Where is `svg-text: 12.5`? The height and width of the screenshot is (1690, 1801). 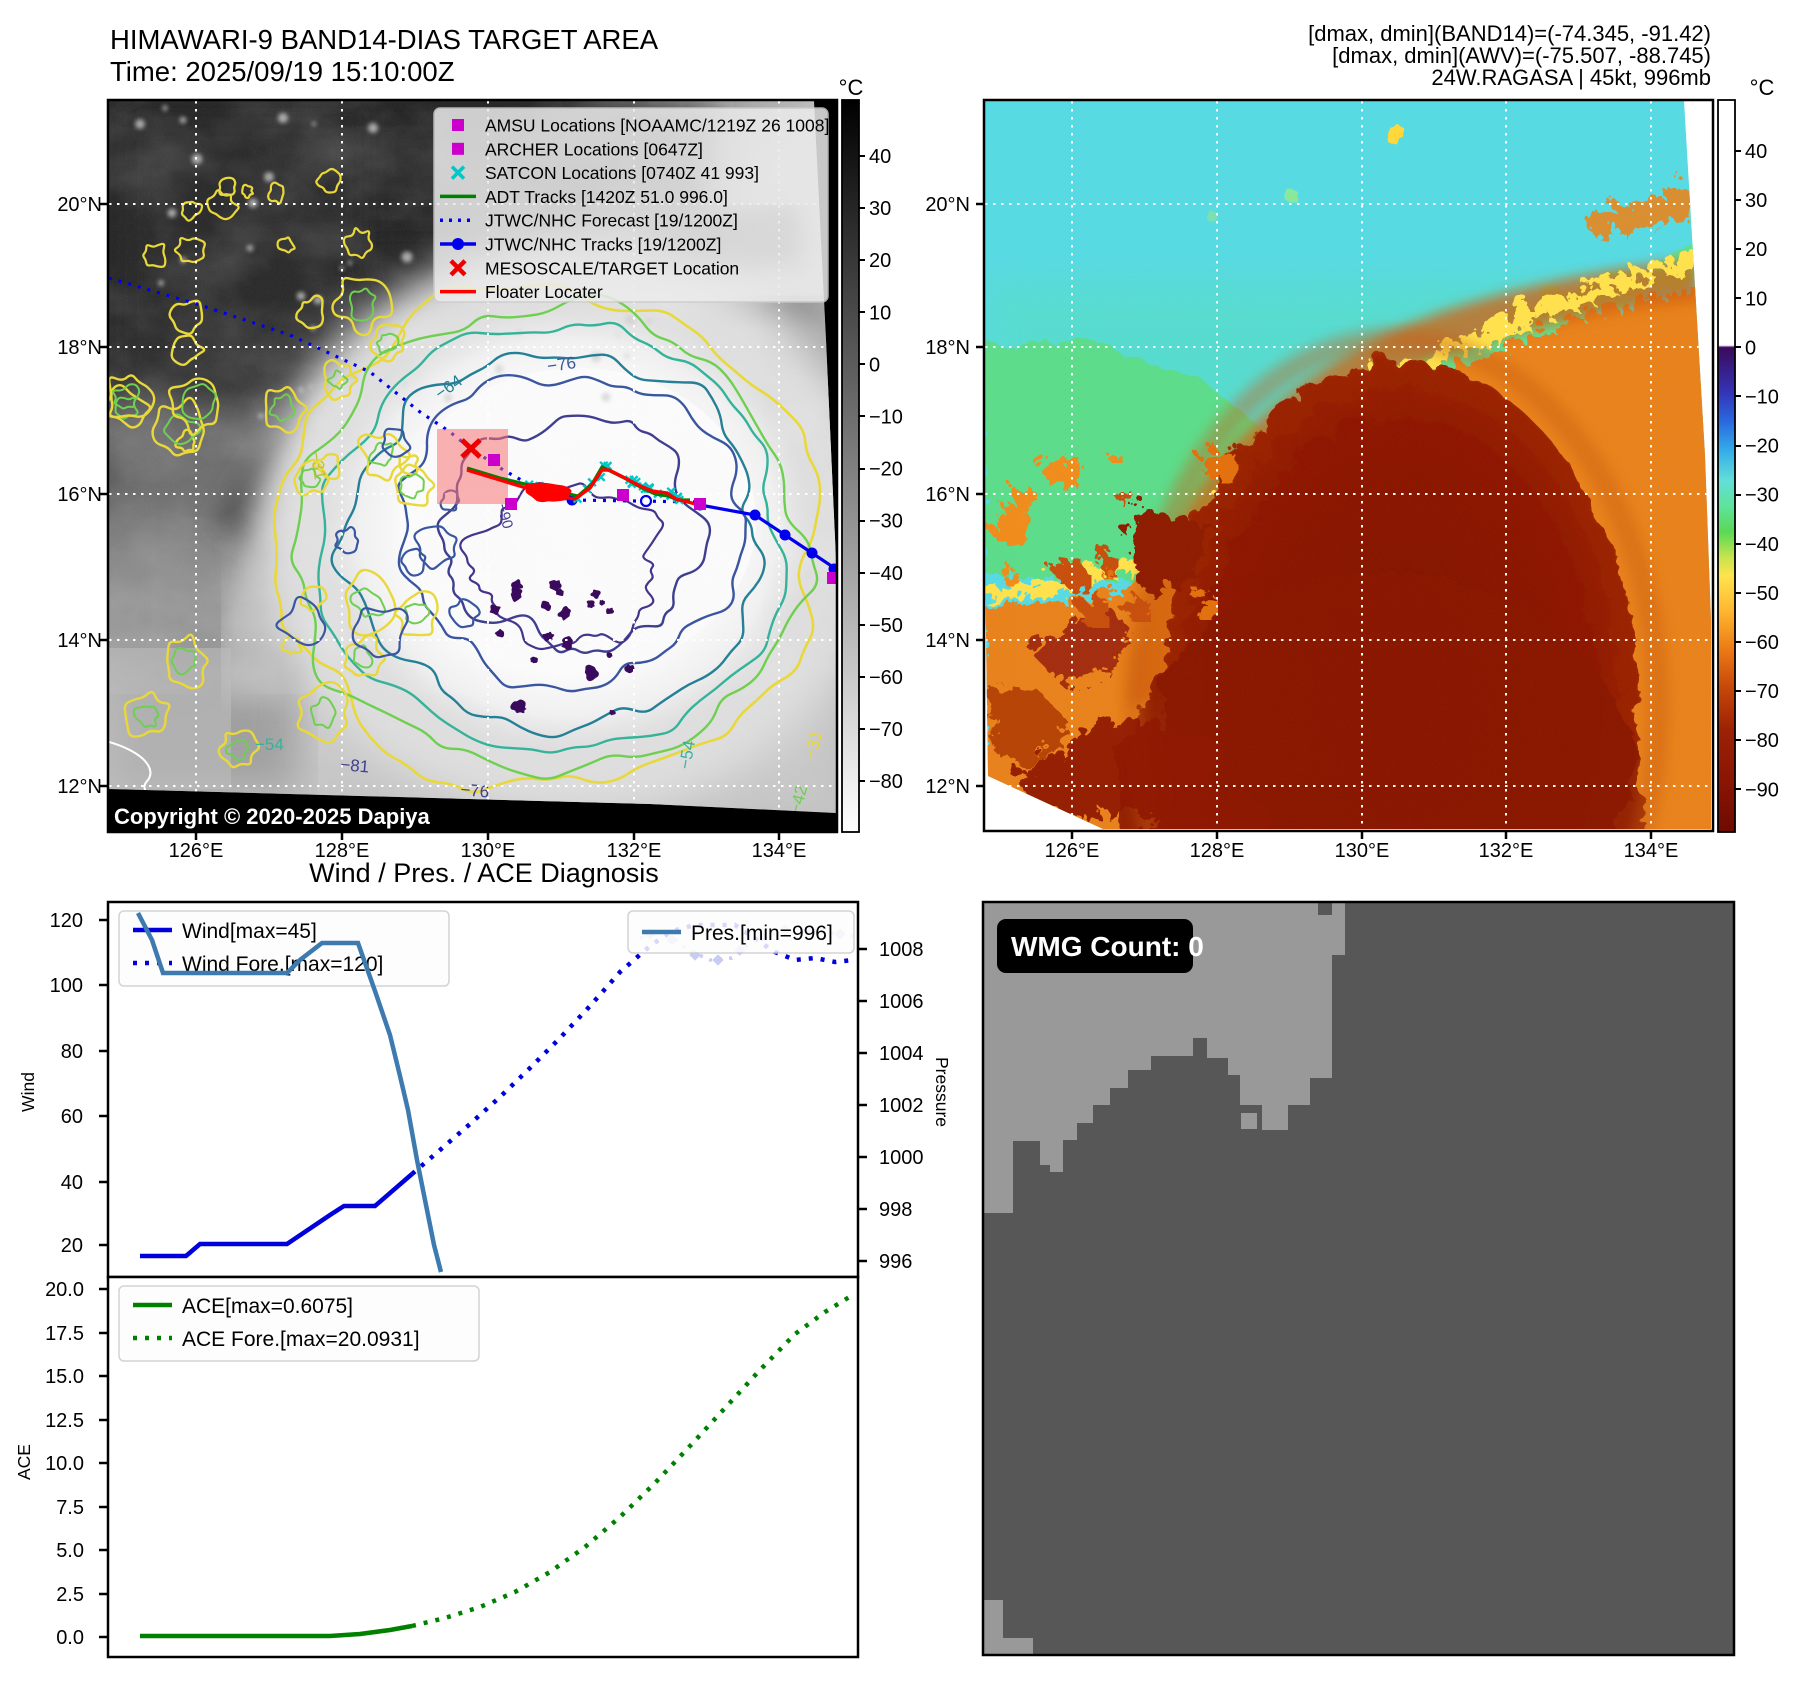 svg-text: 12.5 is located at coordinates (64, 1421).